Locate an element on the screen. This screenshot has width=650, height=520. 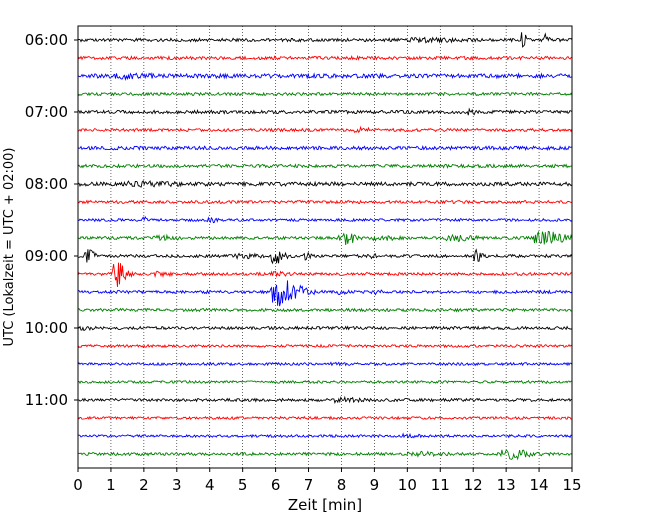
x-tick-label: 0 is located at coordinates (78, 485).